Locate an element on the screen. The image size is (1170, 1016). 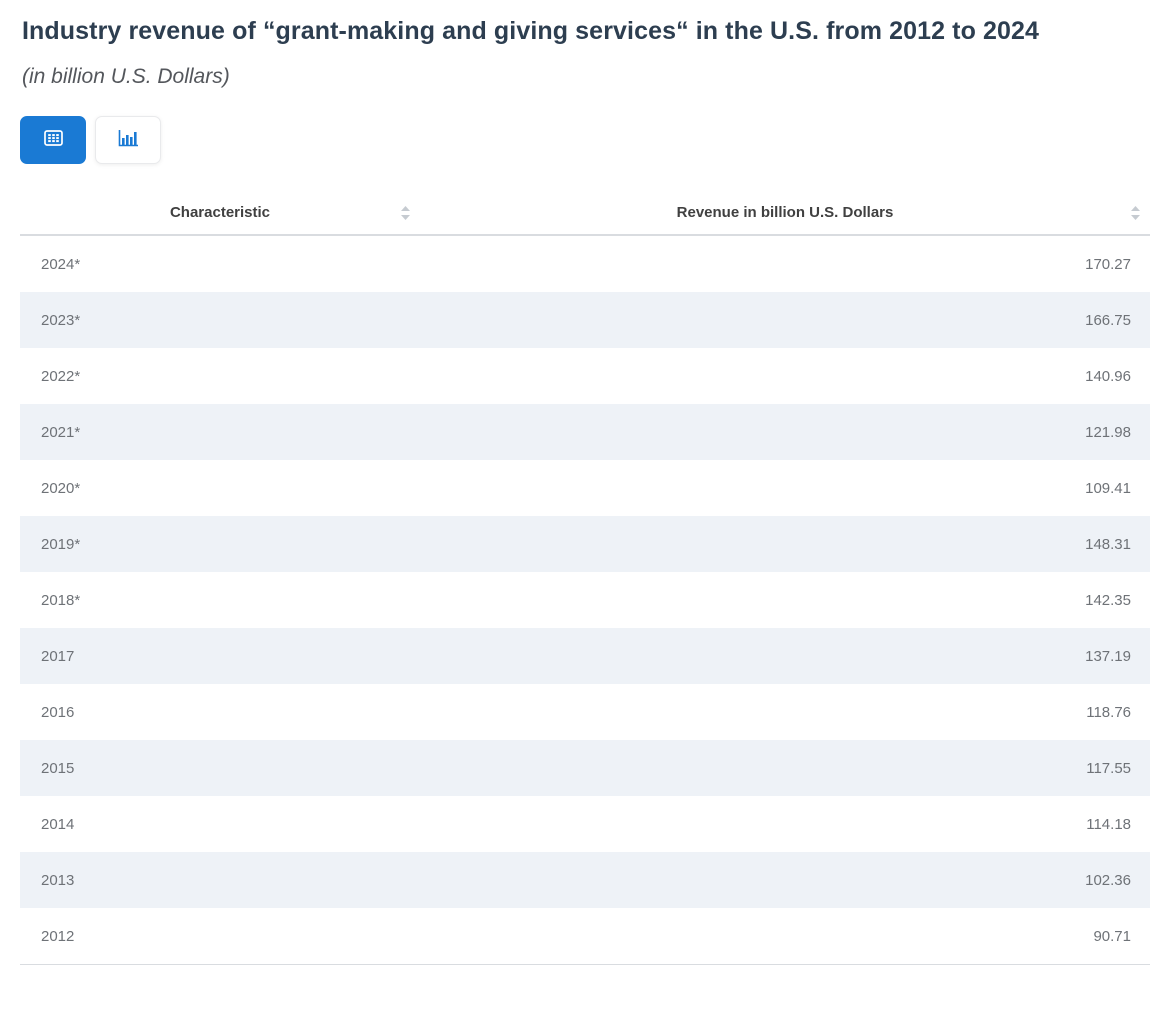
table-row: 2020* 109.41 is located at coordinates (585, 488).